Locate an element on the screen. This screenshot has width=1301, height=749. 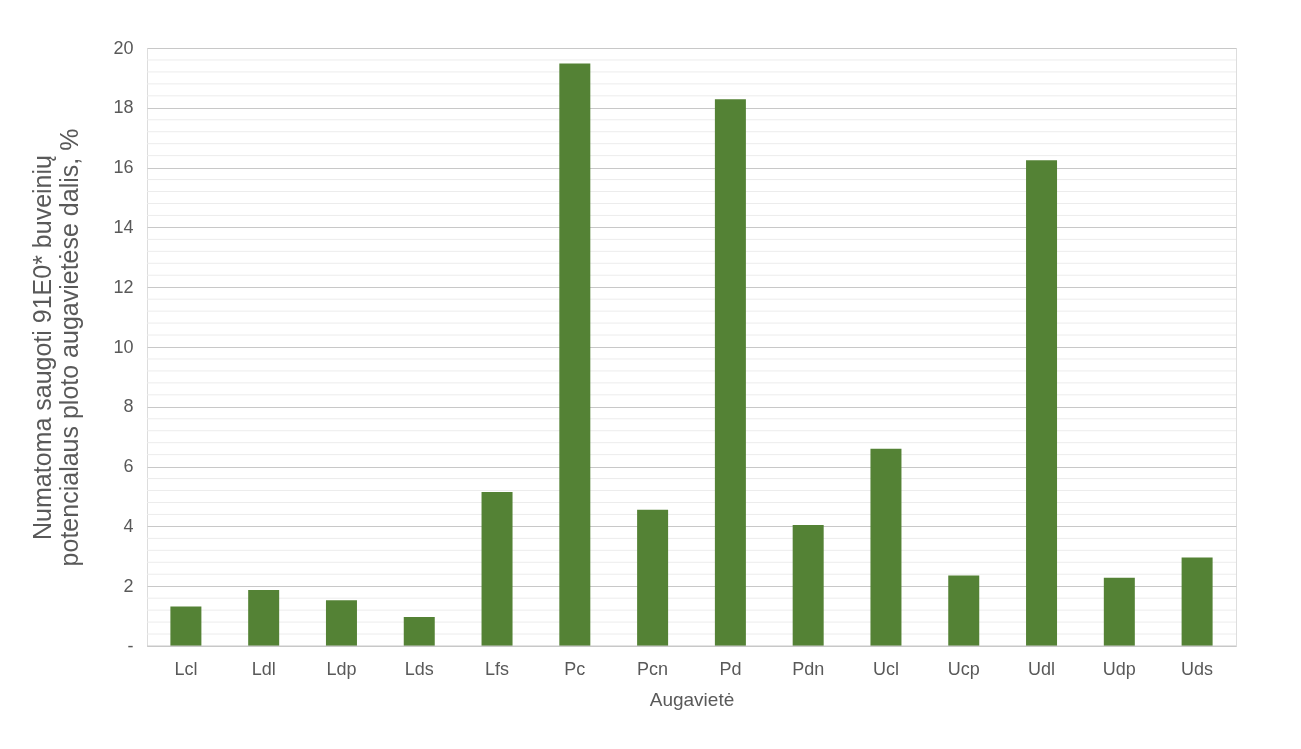
x-tick-label: Pd is located at coordinates (730, 668).